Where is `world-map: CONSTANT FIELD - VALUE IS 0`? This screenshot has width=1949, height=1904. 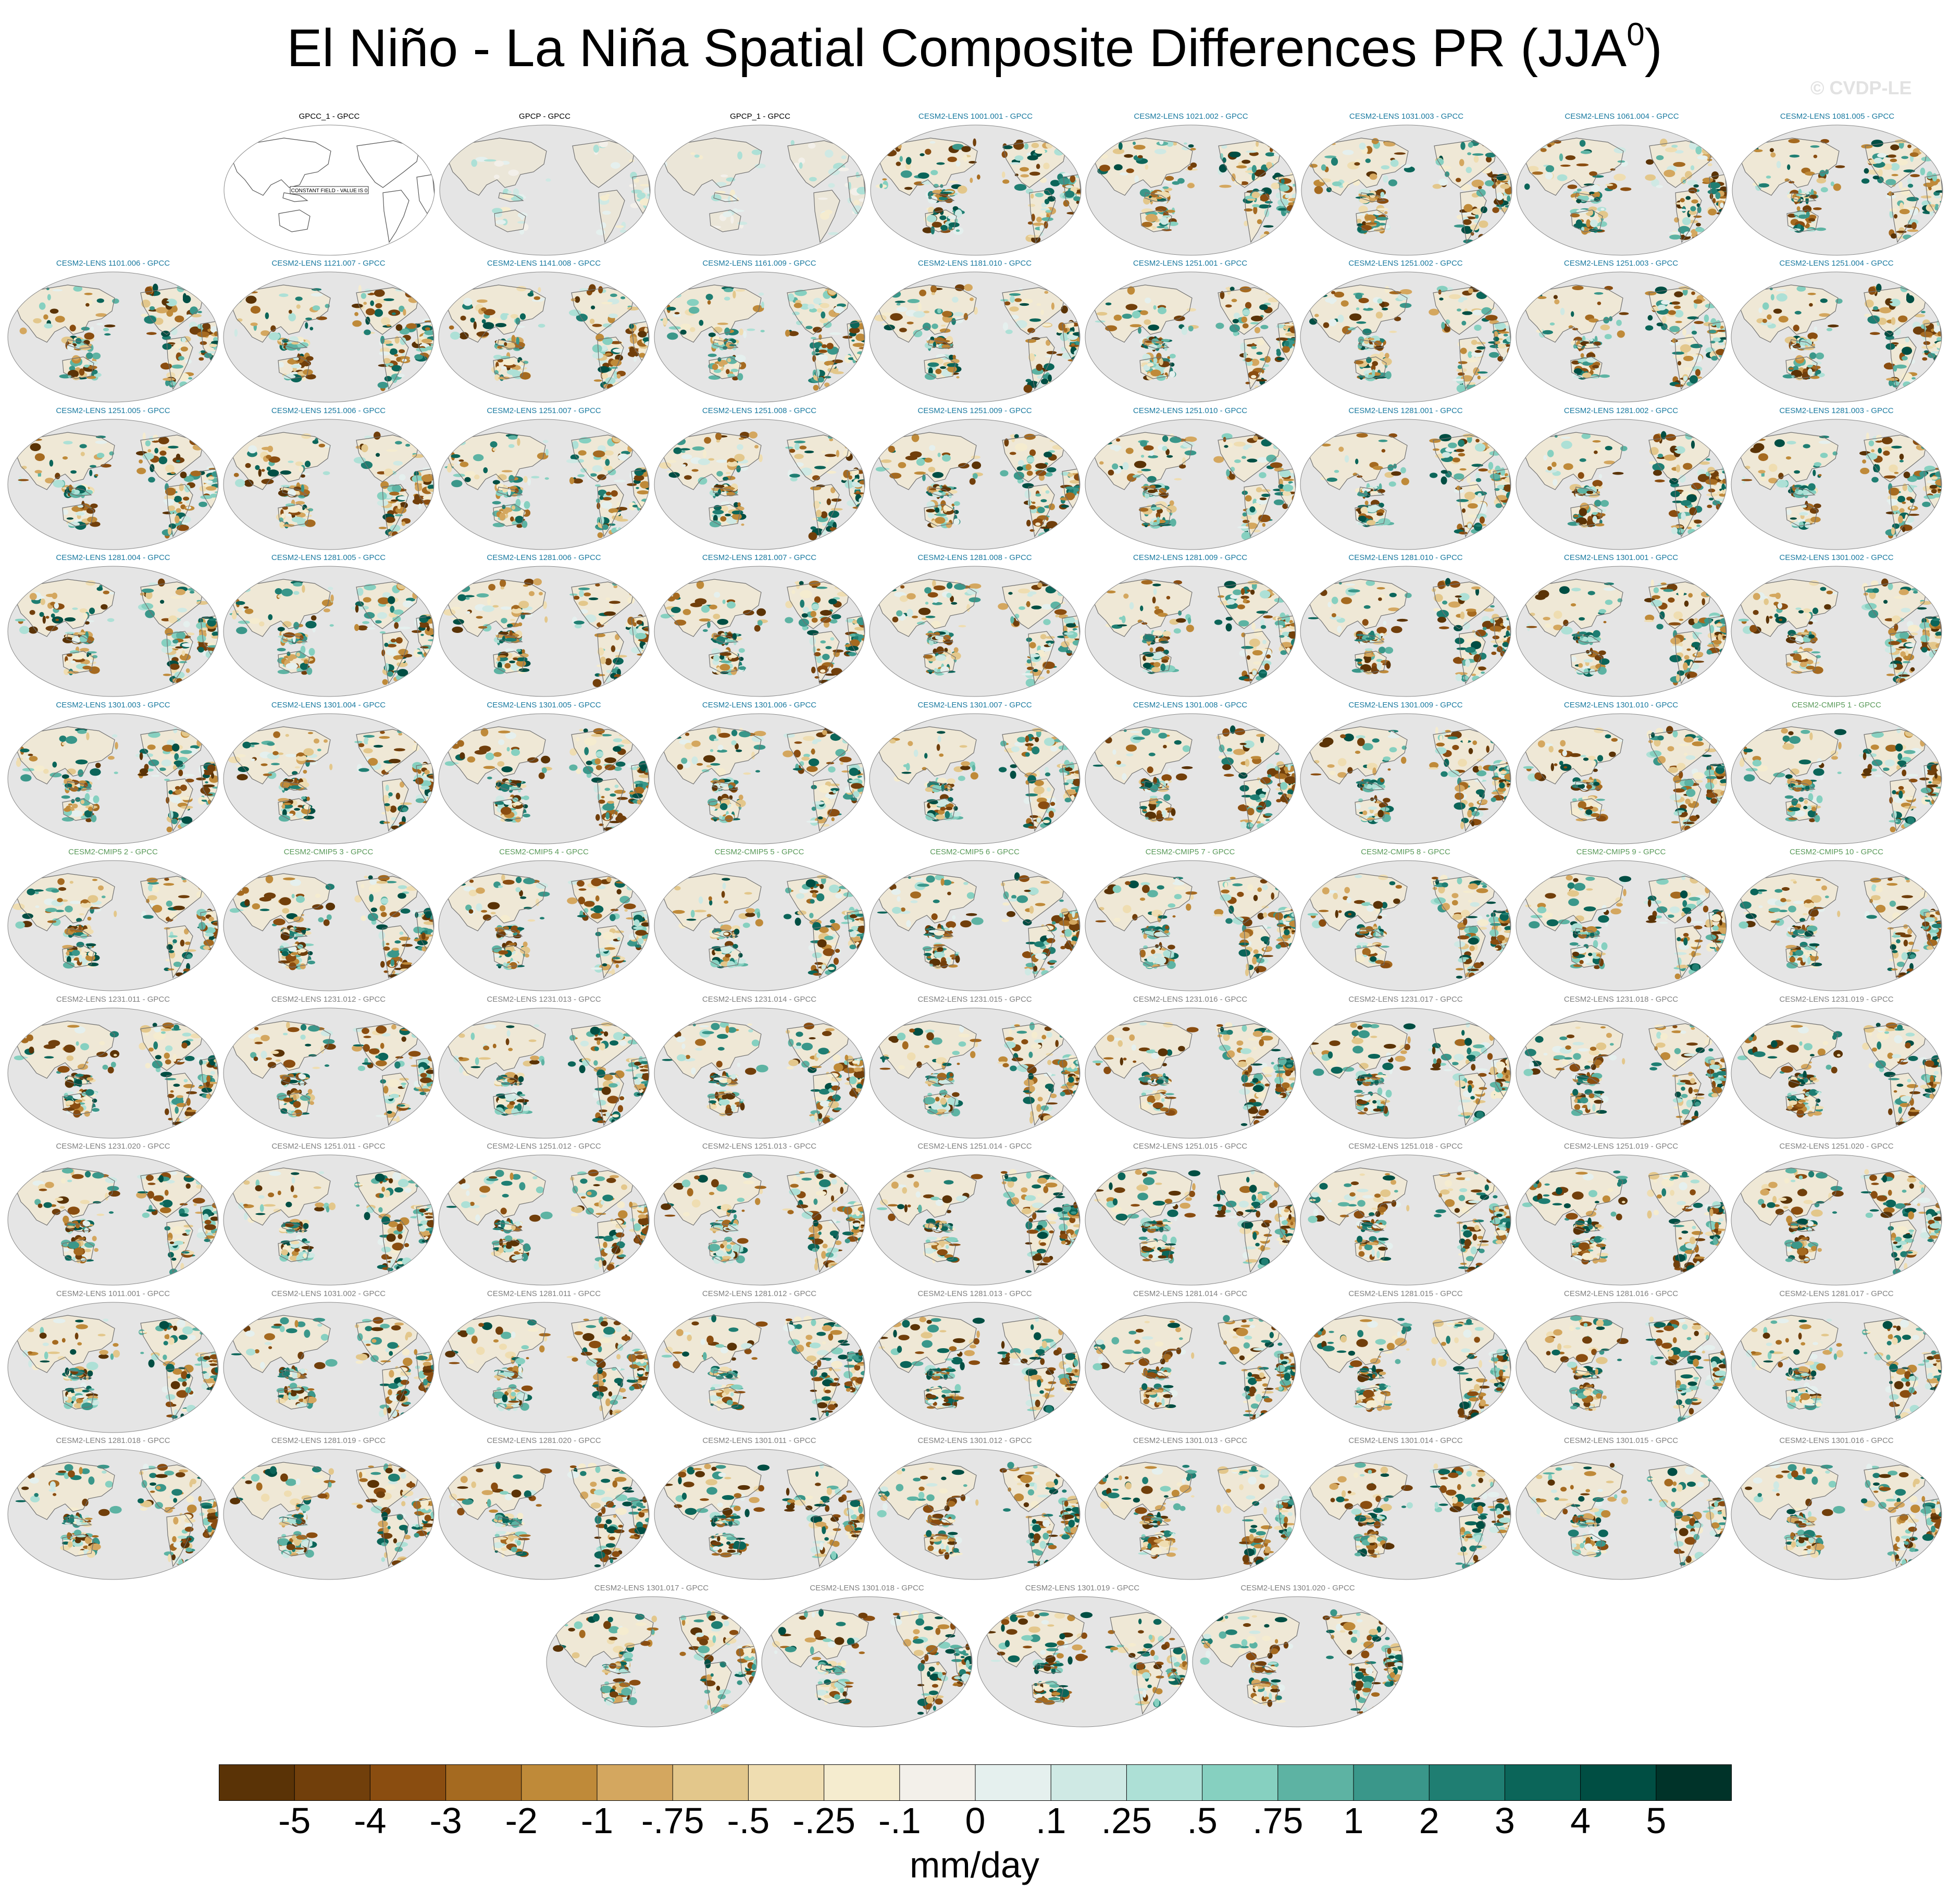 world-map: CONSTANT FIELD - VALUE IS 0 is located at coordinates (329, 190).